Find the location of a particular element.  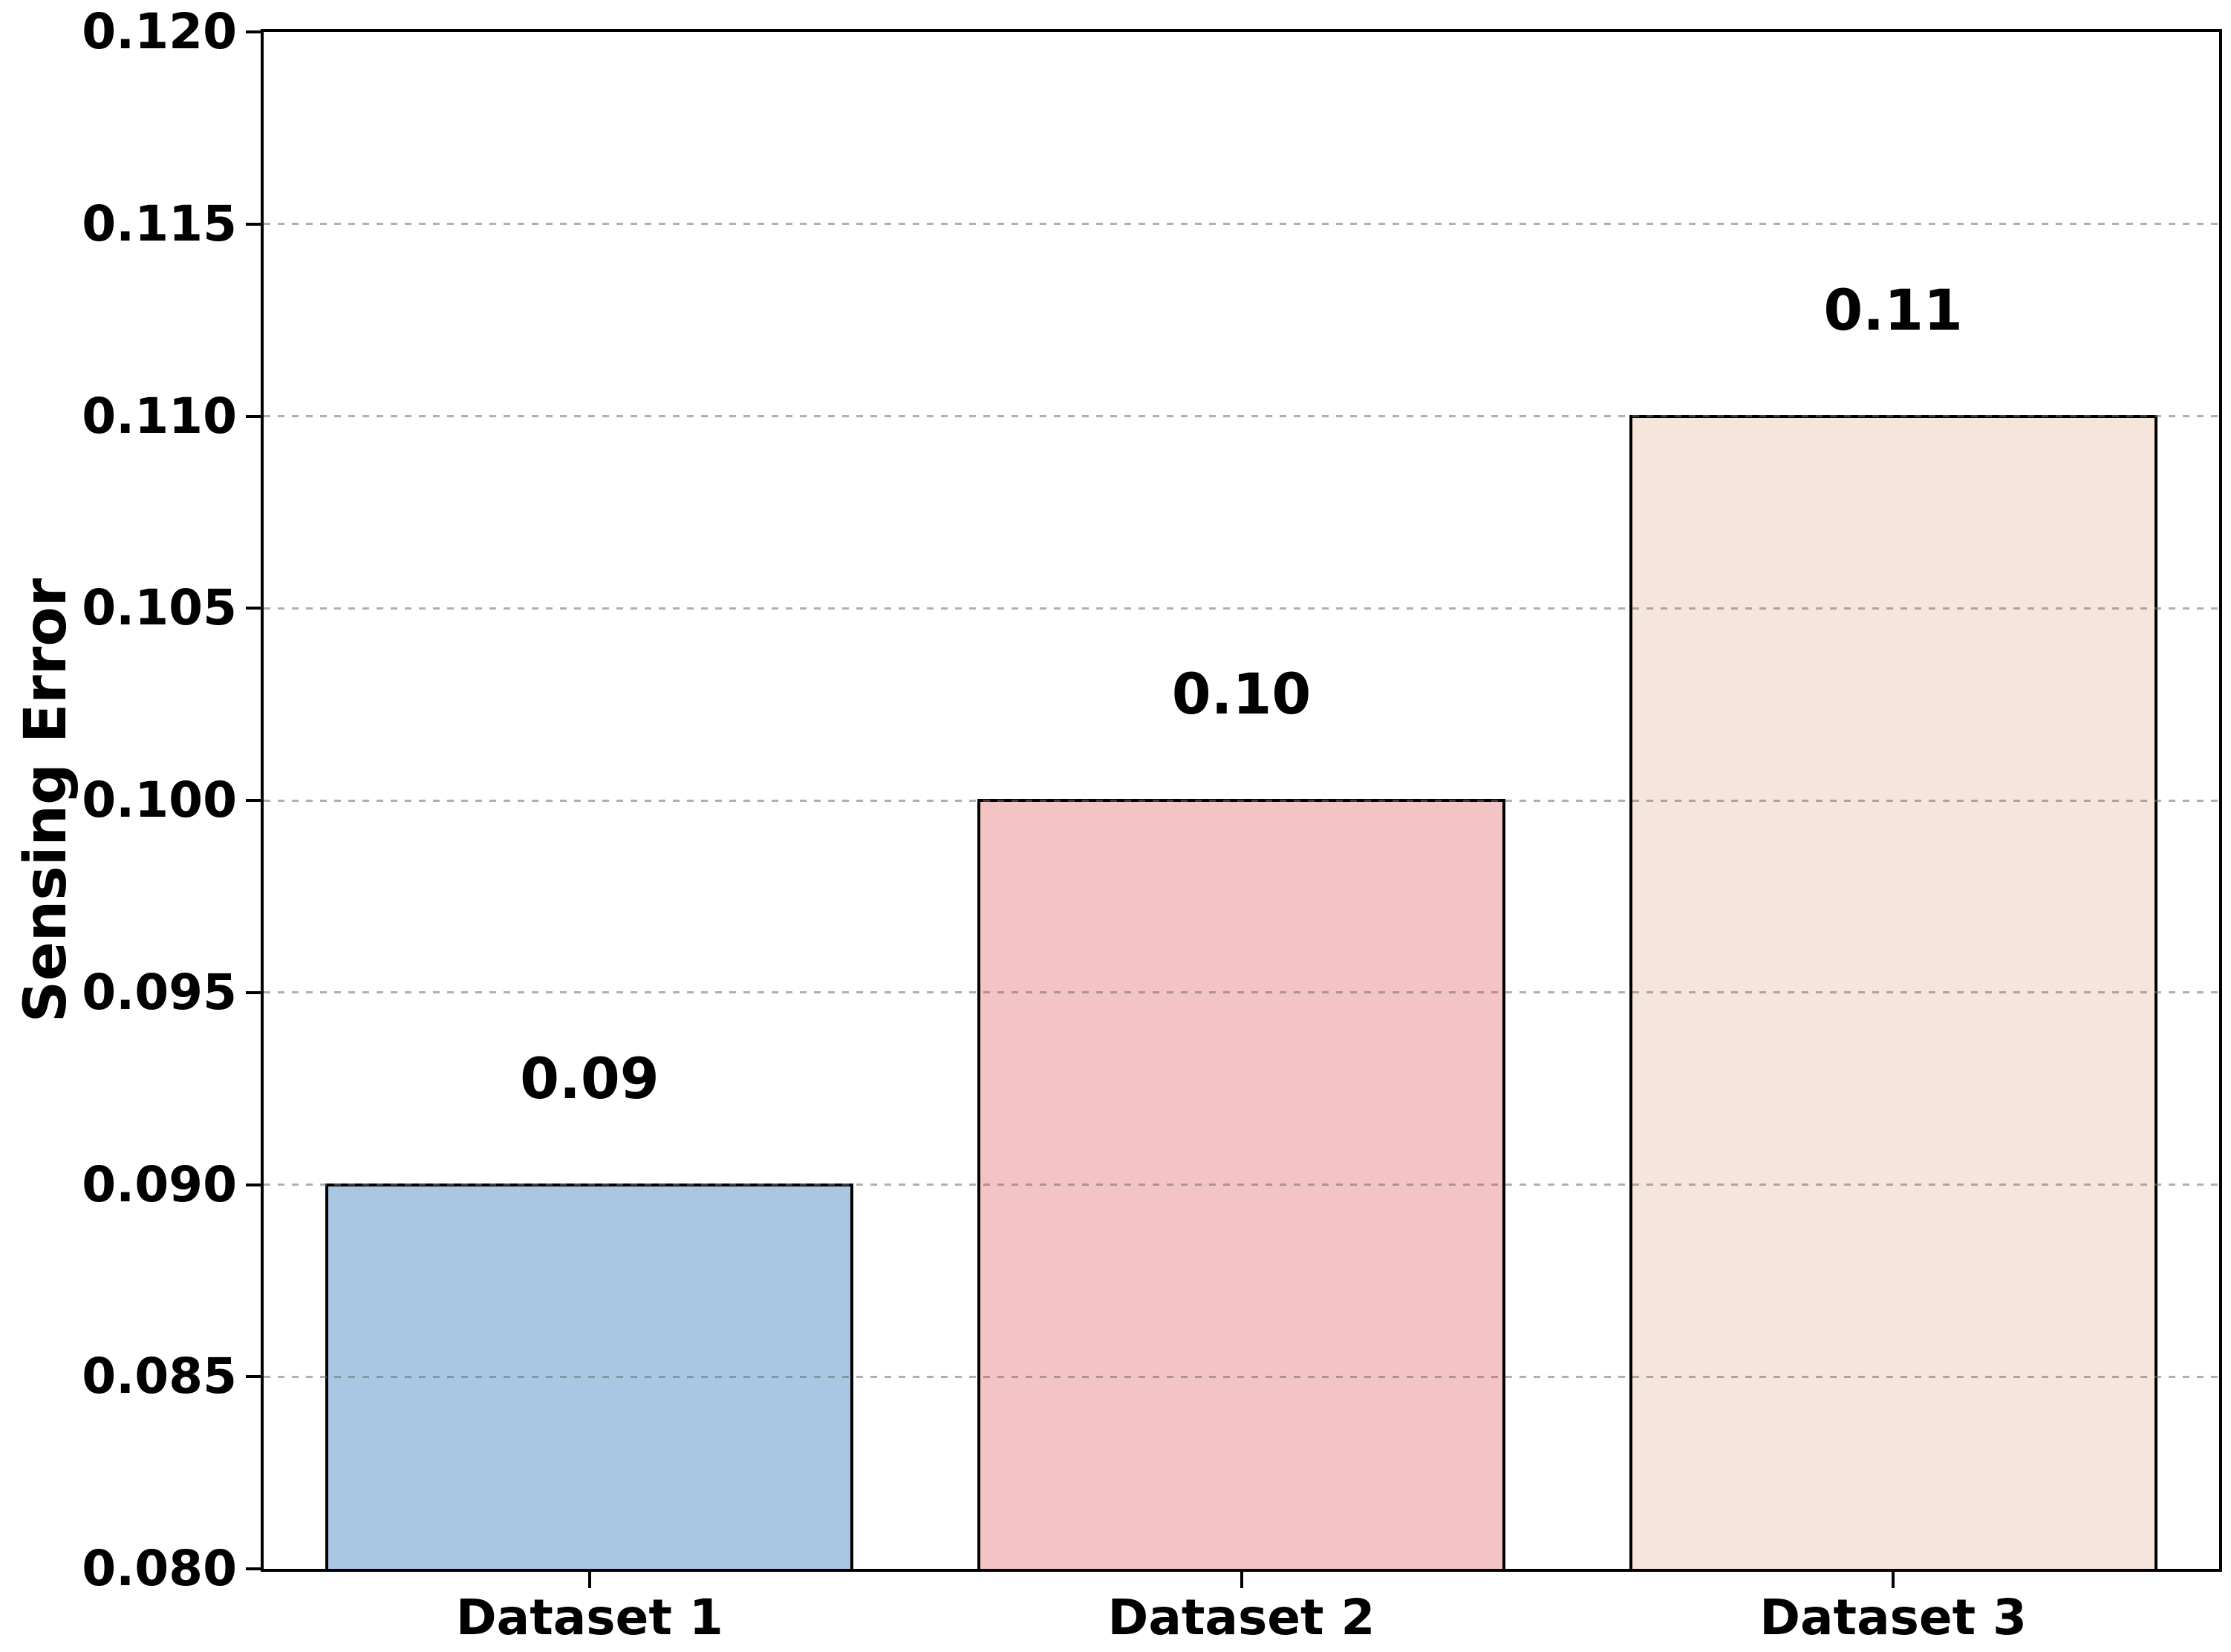

bar-value-label-dataset-1: 0.09 is located at coordinates (590, 1078).